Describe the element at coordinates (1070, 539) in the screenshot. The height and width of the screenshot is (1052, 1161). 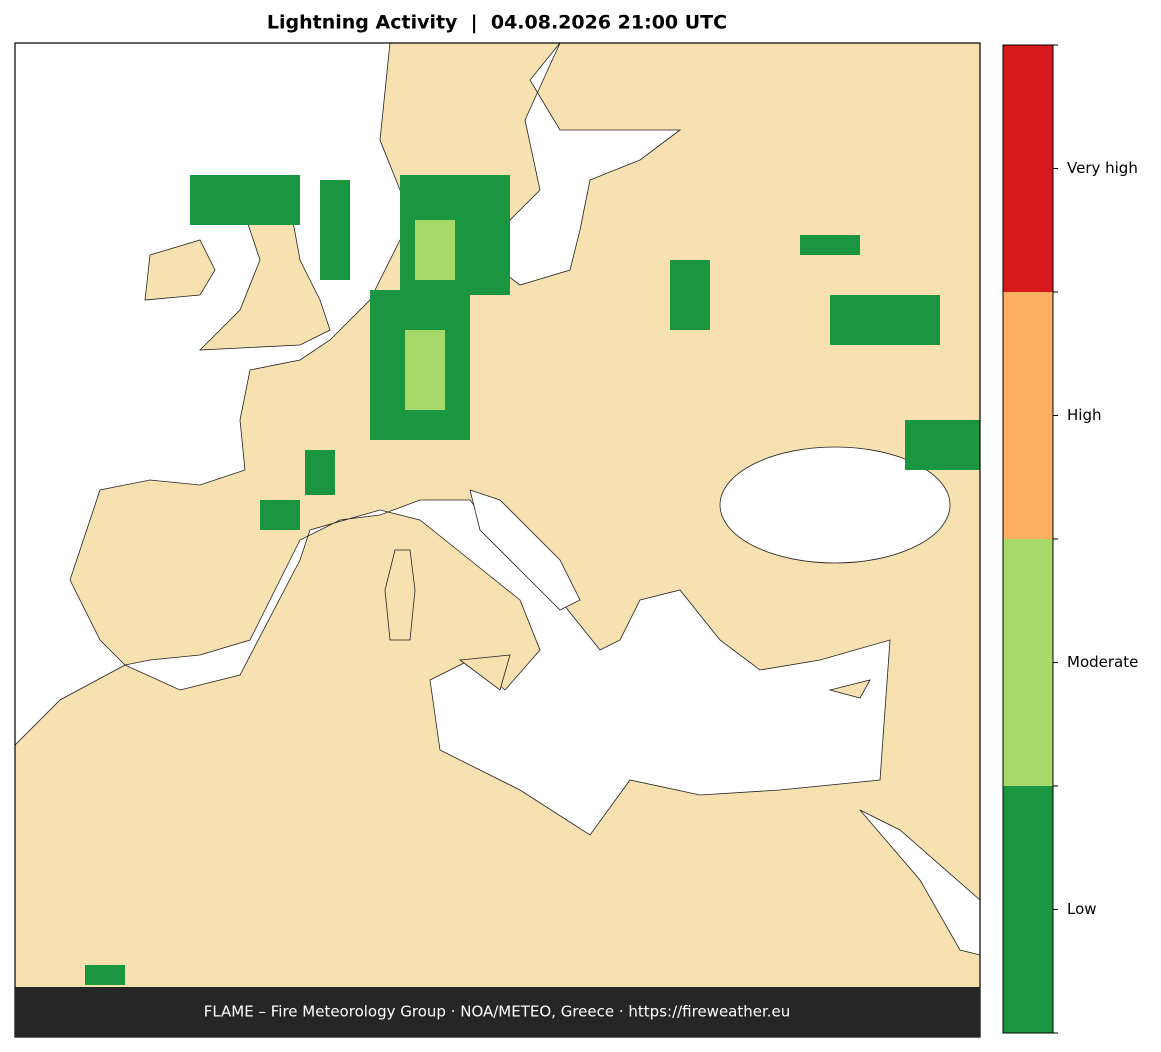
I see `colorbar: Low Moderate High Very high` at that location.